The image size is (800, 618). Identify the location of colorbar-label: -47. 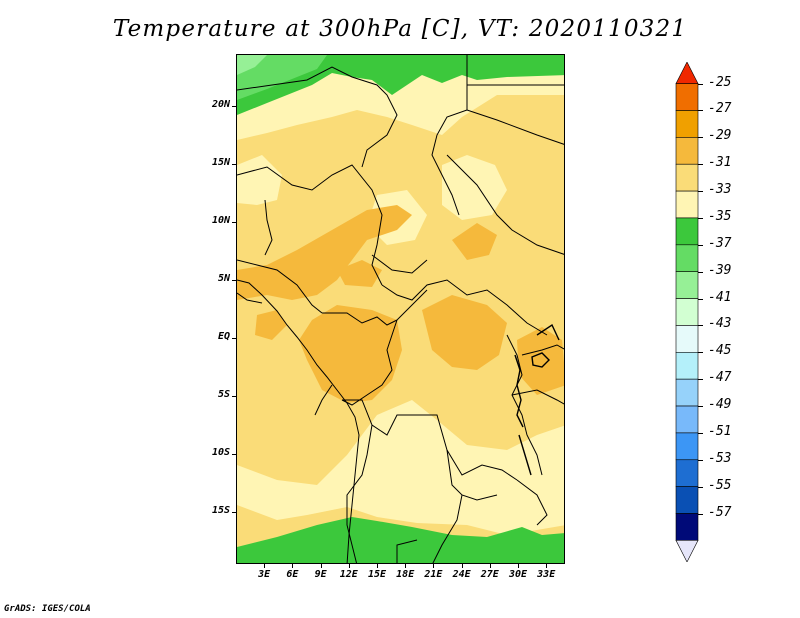
(720, 378).